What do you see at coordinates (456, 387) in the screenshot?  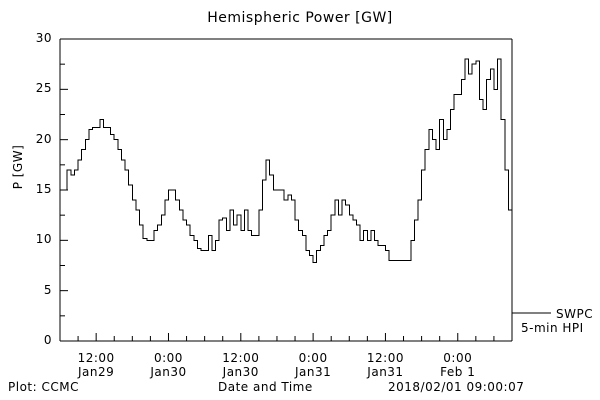 I see `plot-timestamp: 2018/02/01 09:00:07` at bounding box center [456, 387].